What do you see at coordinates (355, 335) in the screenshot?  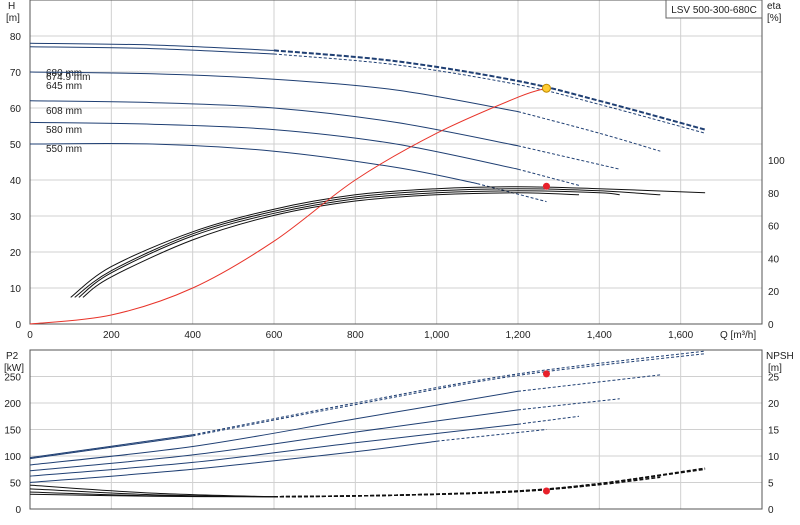 I see `x-tick-label: 800` at bounding box center [355, 335].